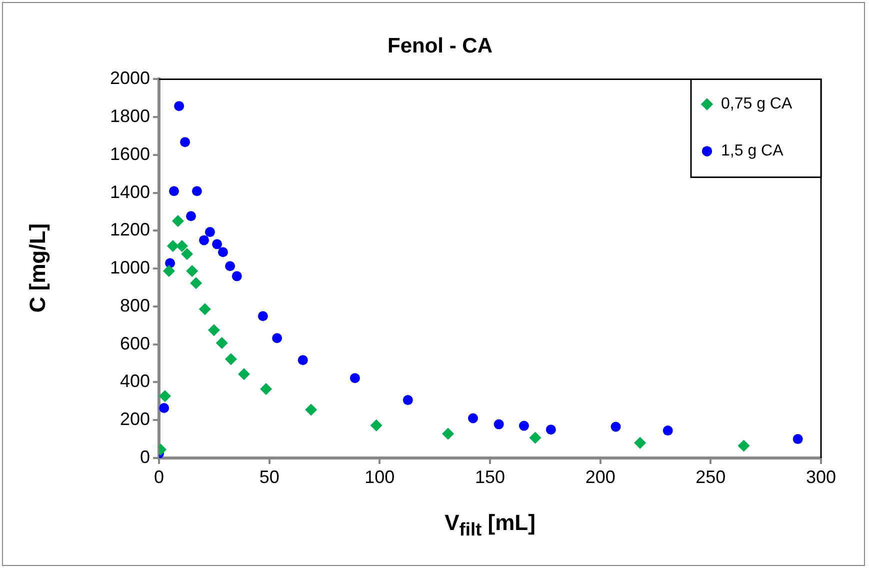 Image resolution: width=869 pixels, height=570 pixels. Describe the element at coordinates (135, 419) in the screenshot. I see `y-tick-label: 200` at that location.